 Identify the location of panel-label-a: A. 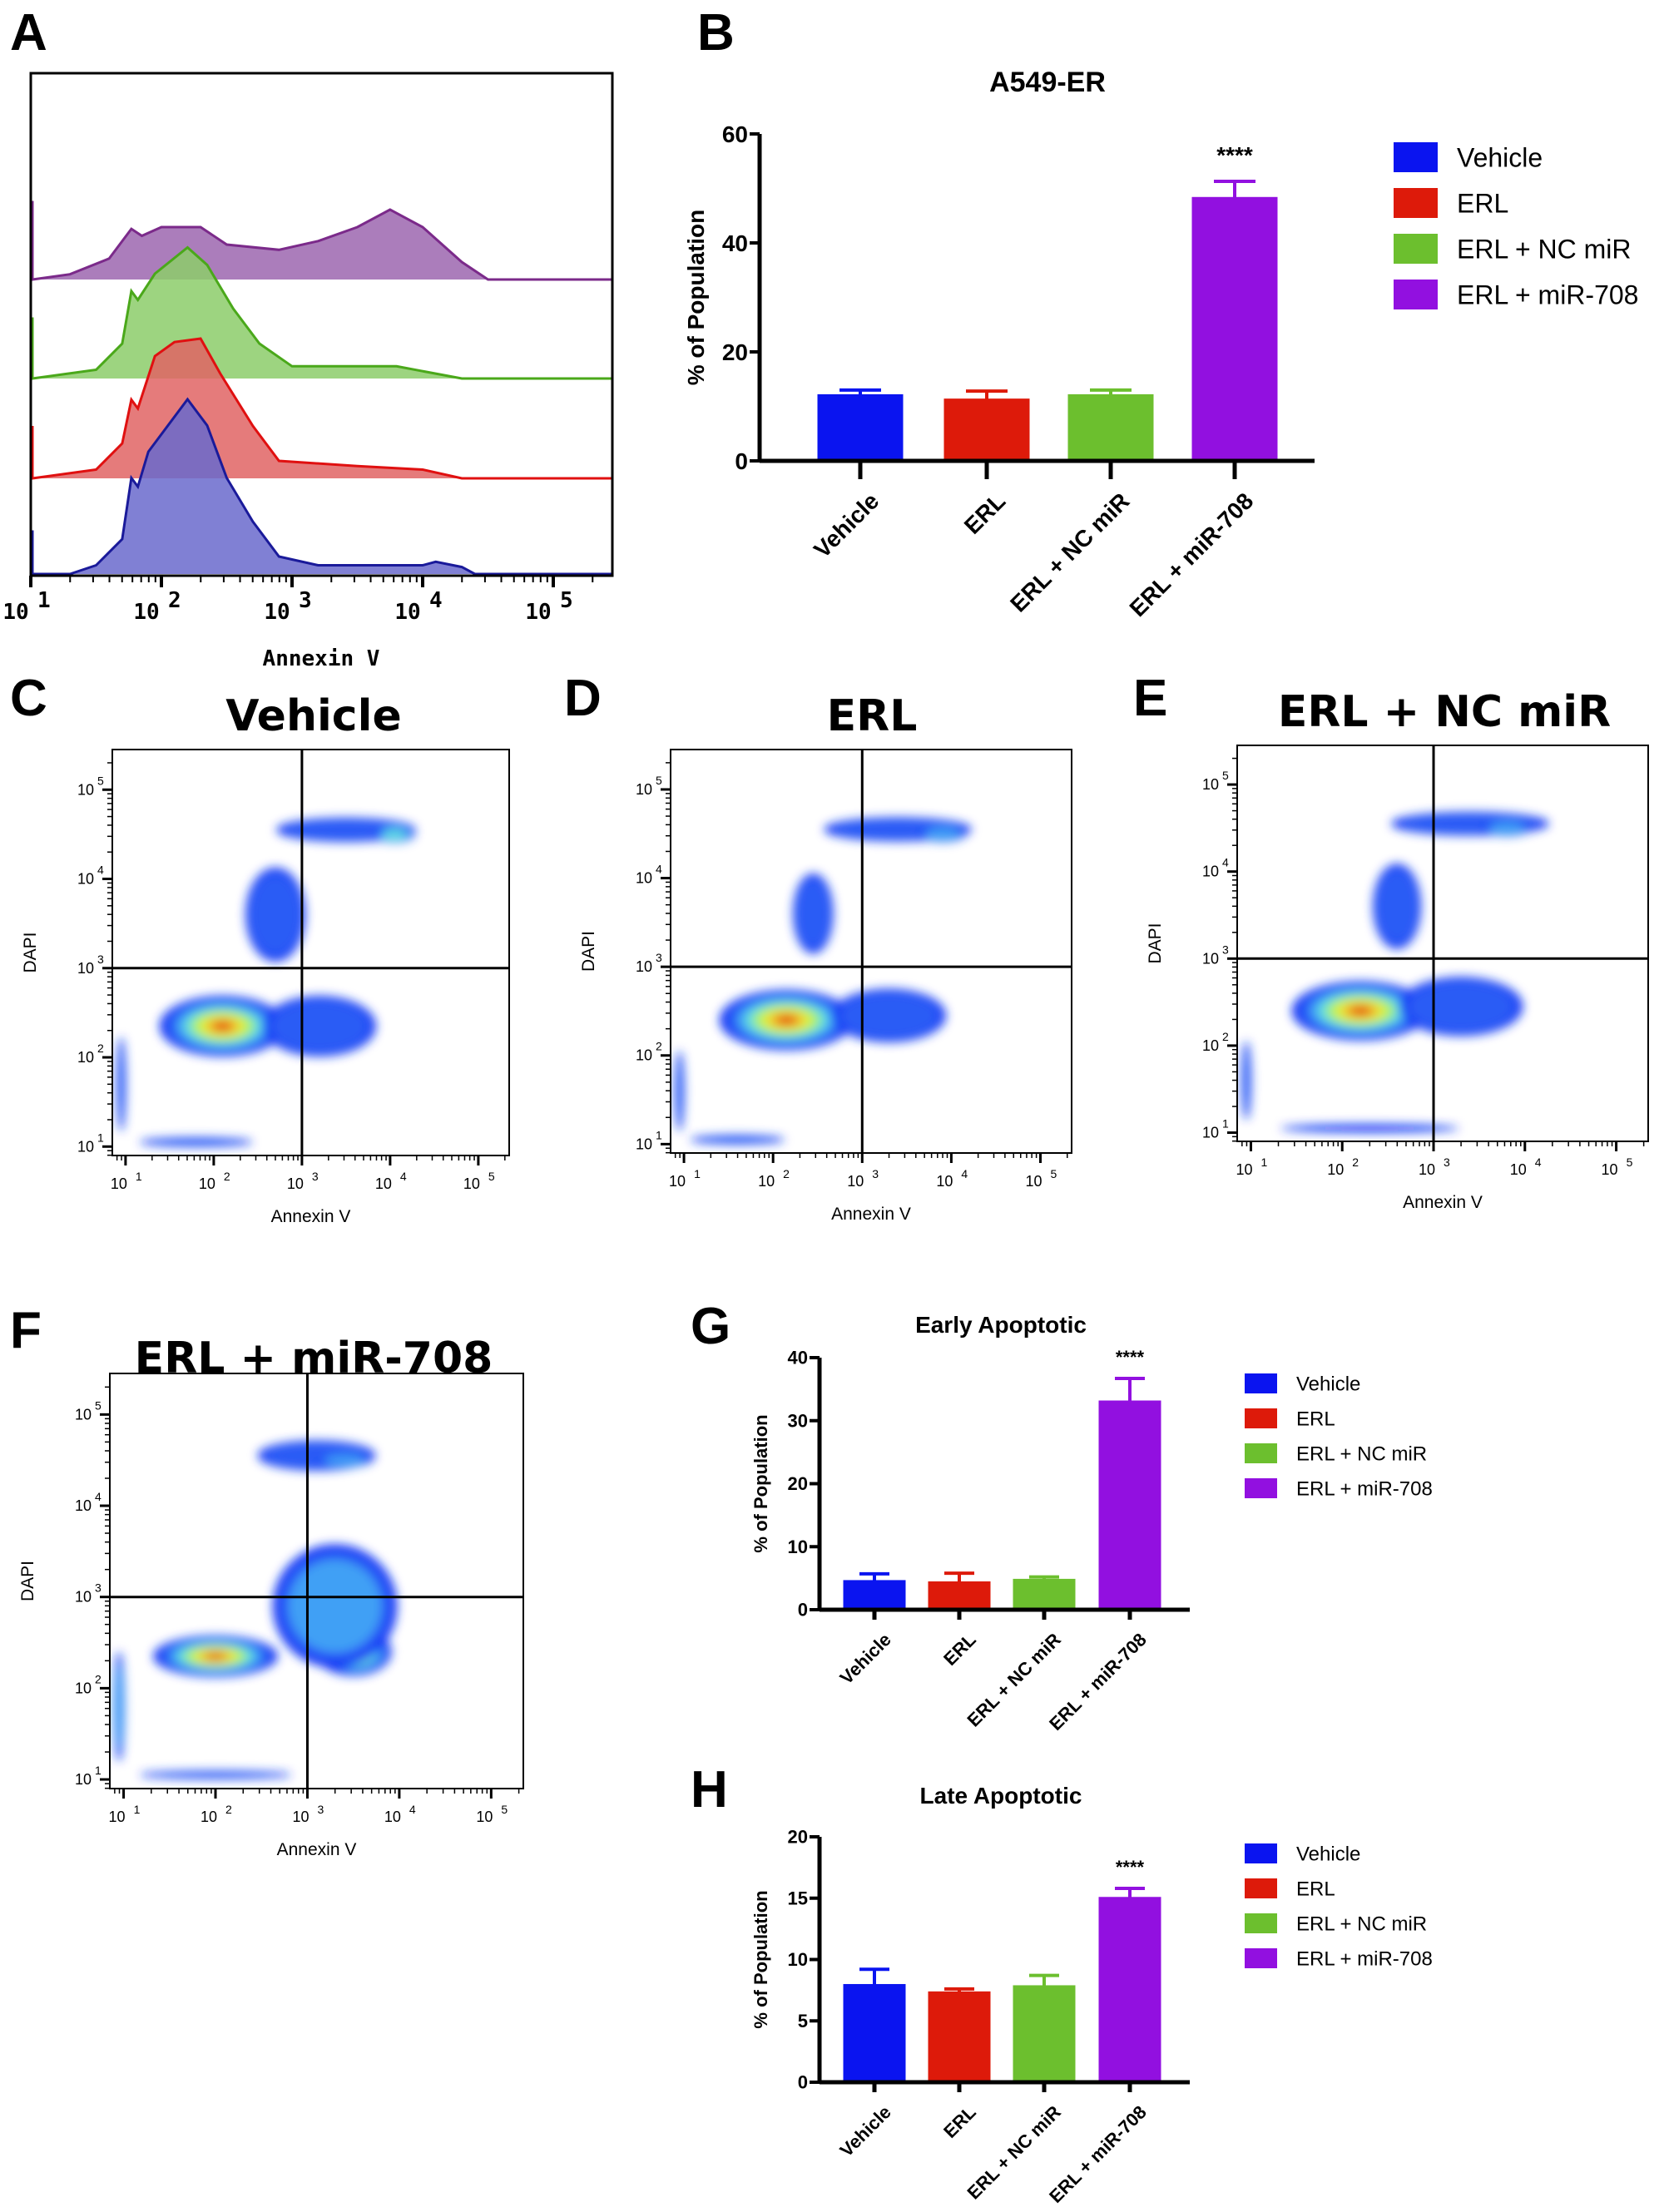
(28, 33).